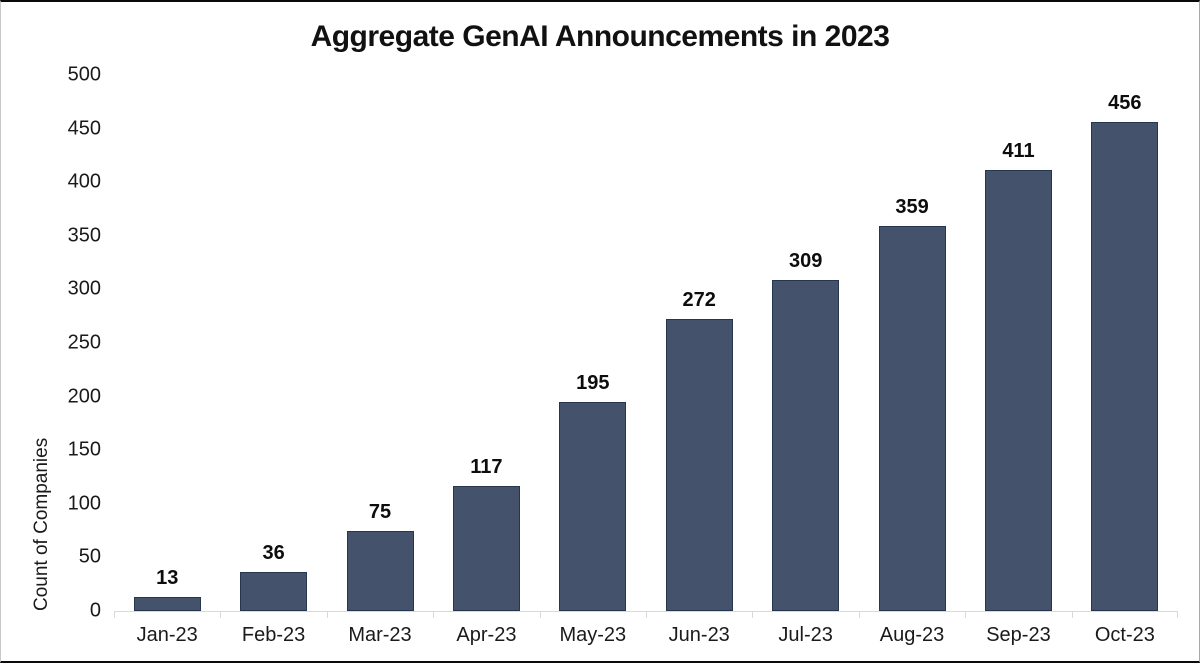 The width and height of the screenshot is (1200, 670). Describe the element at coordinates (593, 343) in the screenshot. I see `bar-cell-may-23: 195` at that location.